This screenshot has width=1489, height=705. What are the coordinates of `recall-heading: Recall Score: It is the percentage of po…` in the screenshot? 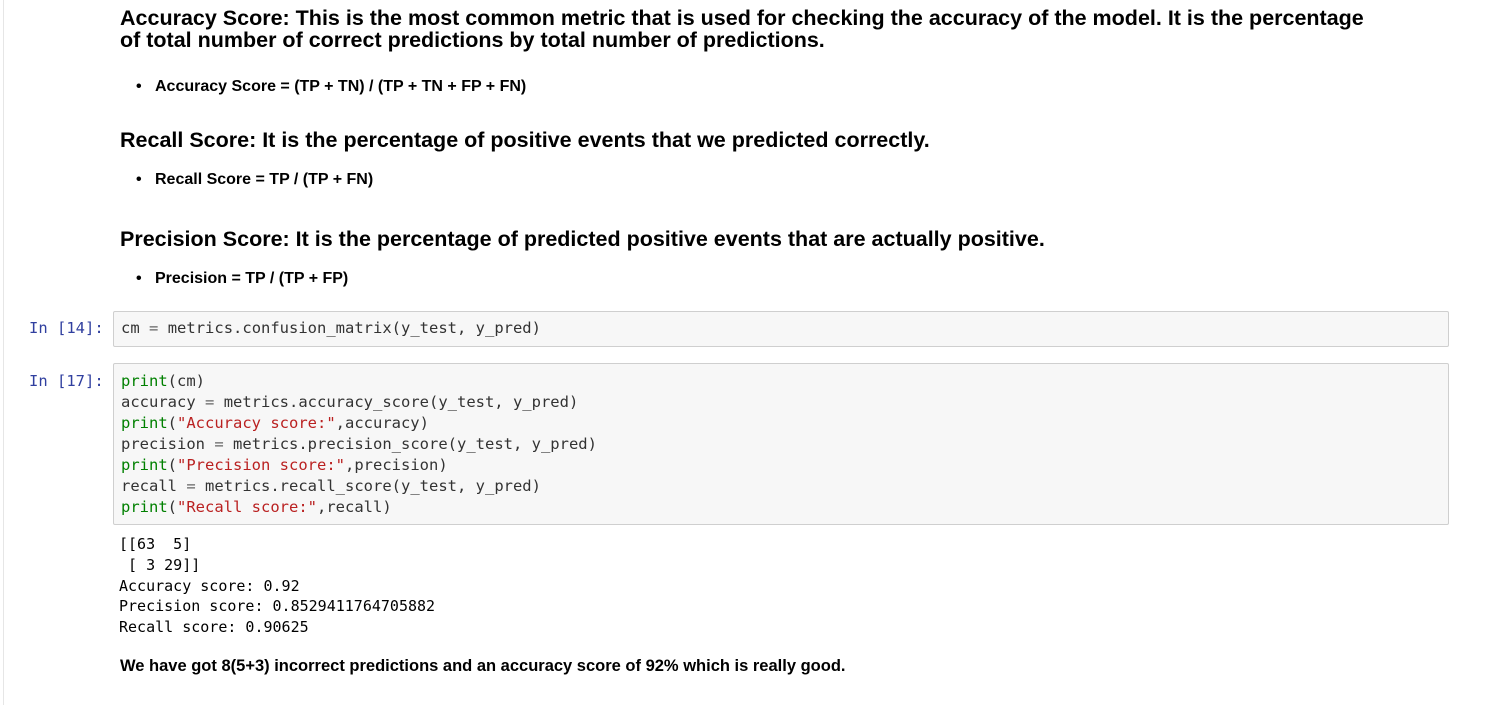 It's located at (525, 140).